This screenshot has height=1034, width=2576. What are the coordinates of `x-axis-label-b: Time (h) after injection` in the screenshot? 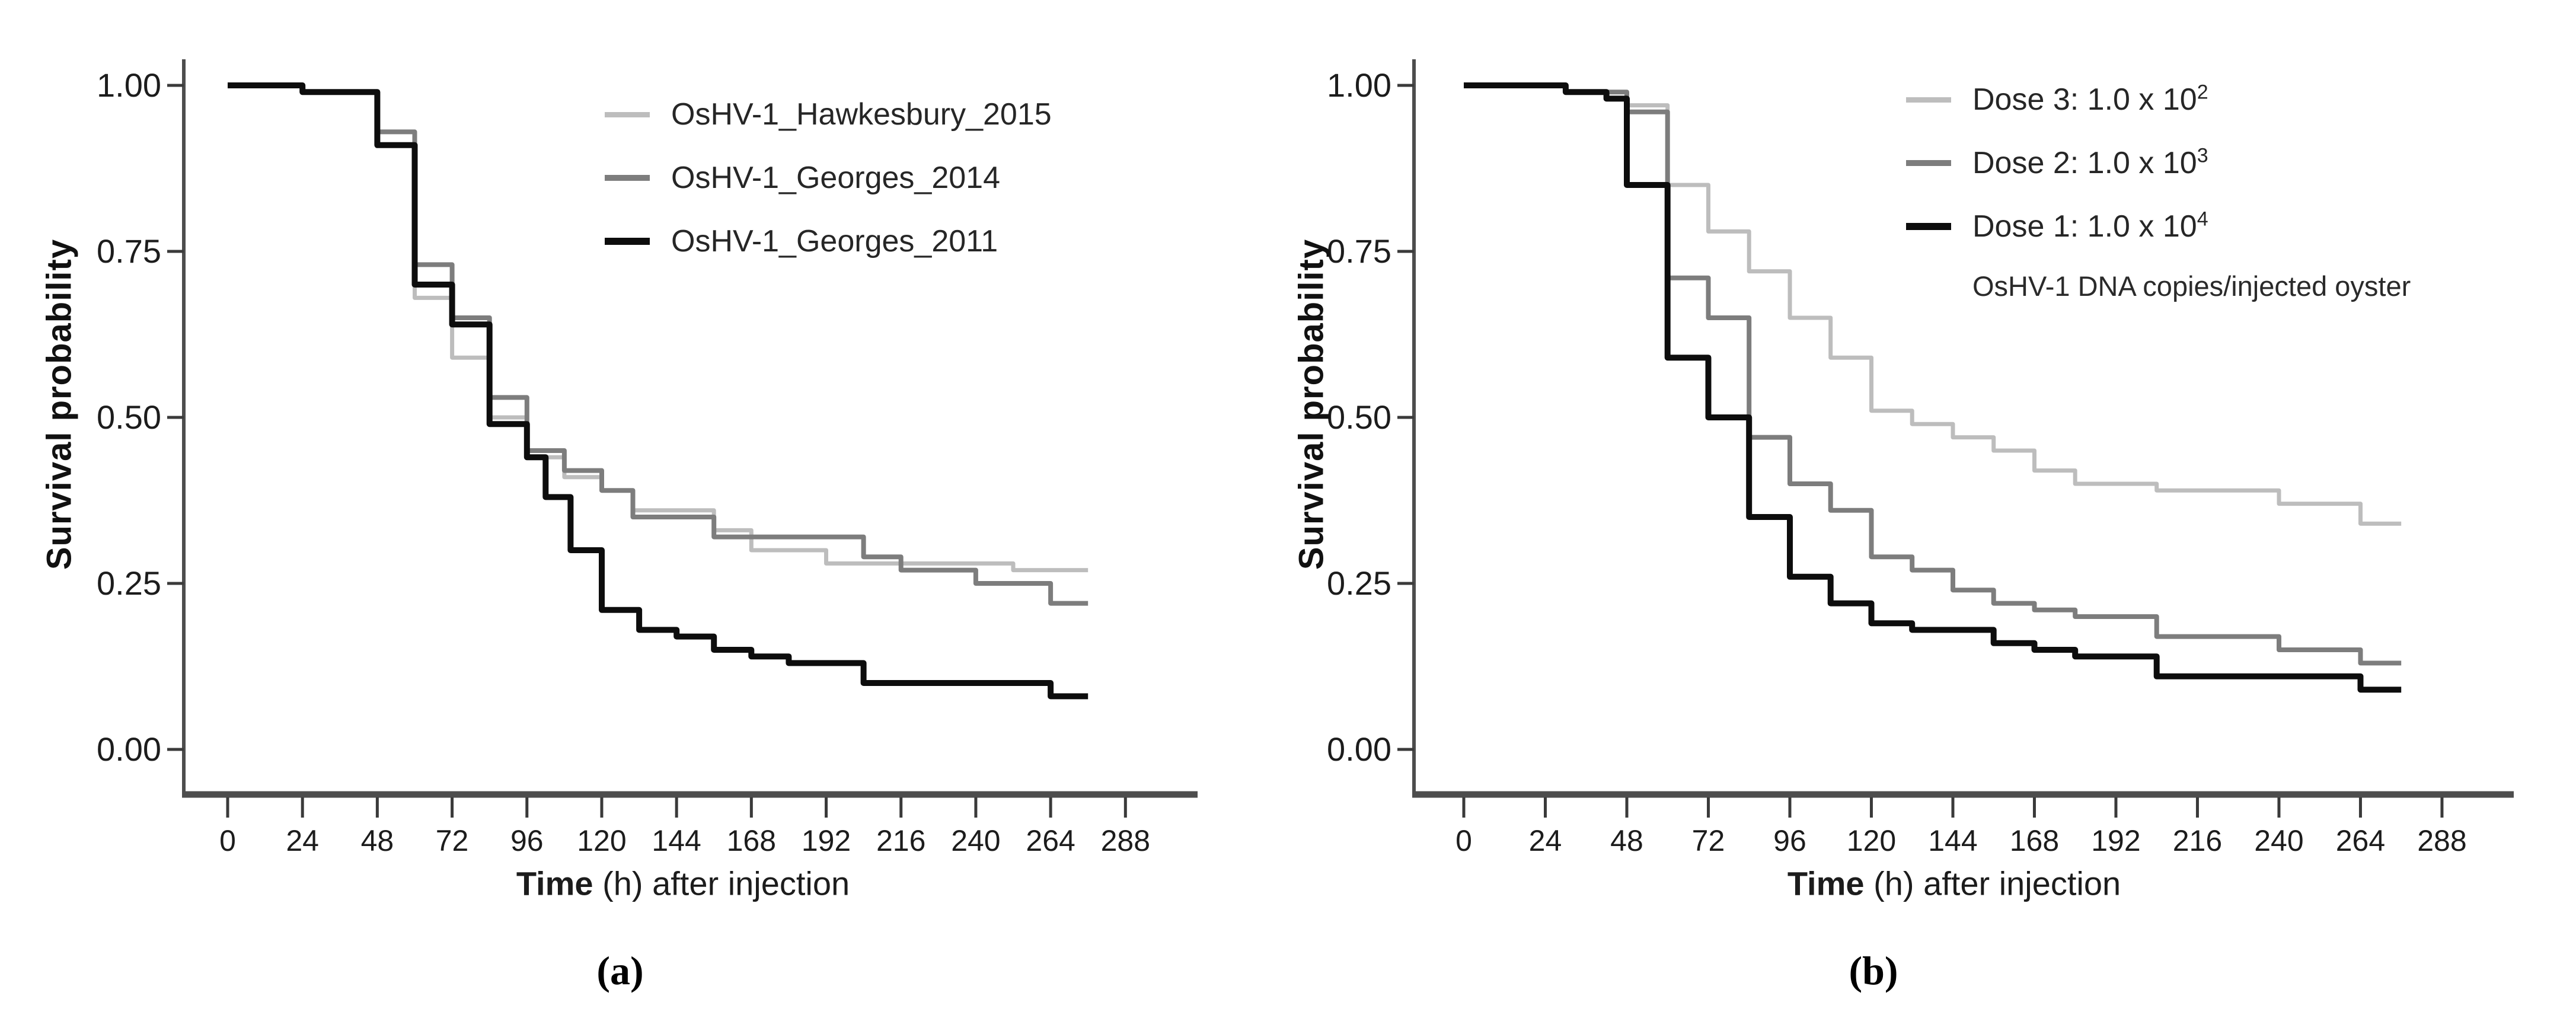 It's located at (1954, 883).